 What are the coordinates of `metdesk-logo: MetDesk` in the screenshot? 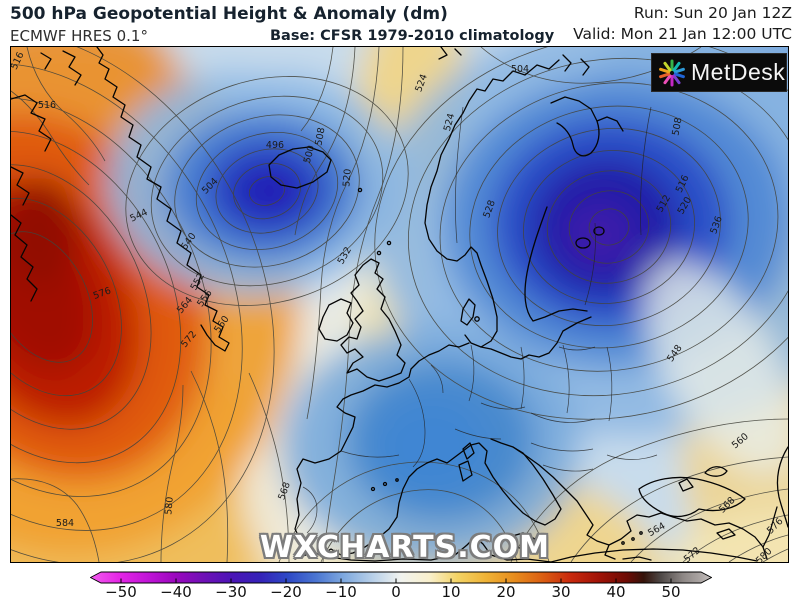 It's located at (719, 72).